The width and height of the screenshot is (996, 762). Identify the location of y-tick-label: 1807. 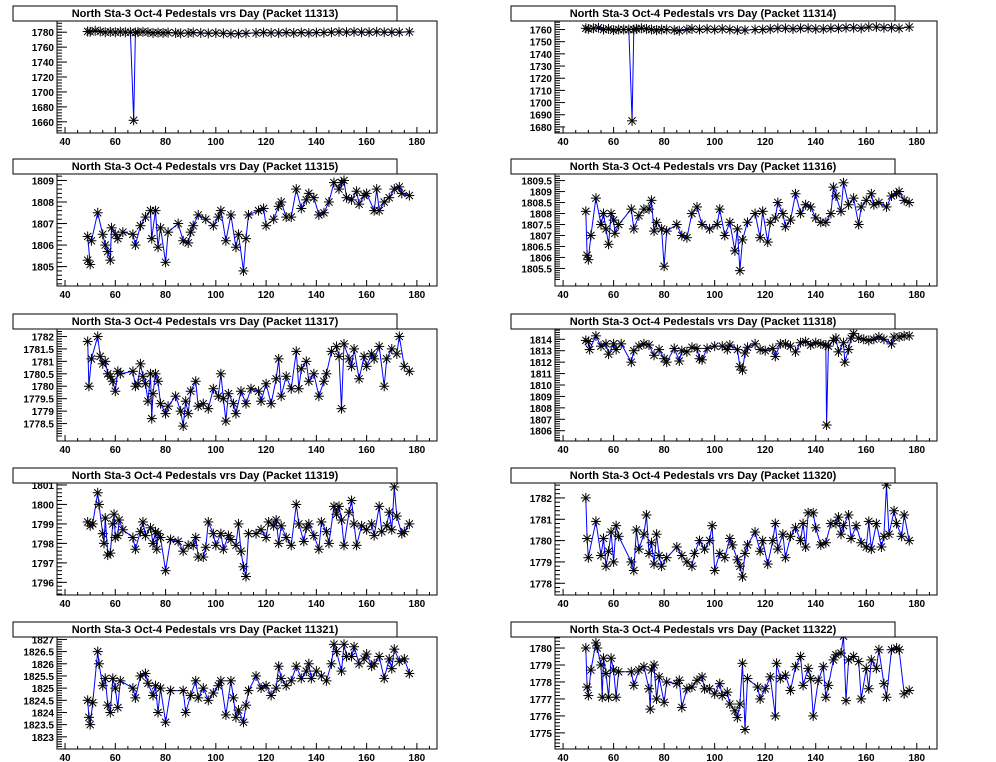
(43, 225).